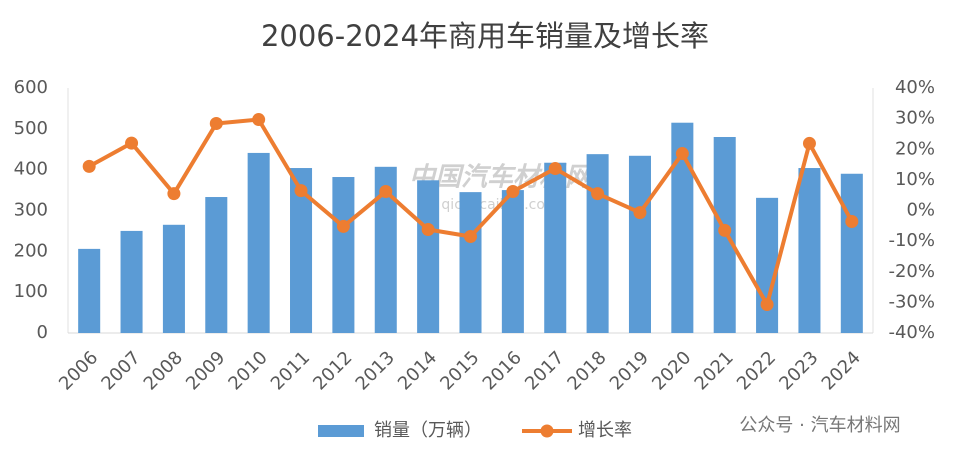  I want to click on legend-label: 增长率, so click(605, 430).